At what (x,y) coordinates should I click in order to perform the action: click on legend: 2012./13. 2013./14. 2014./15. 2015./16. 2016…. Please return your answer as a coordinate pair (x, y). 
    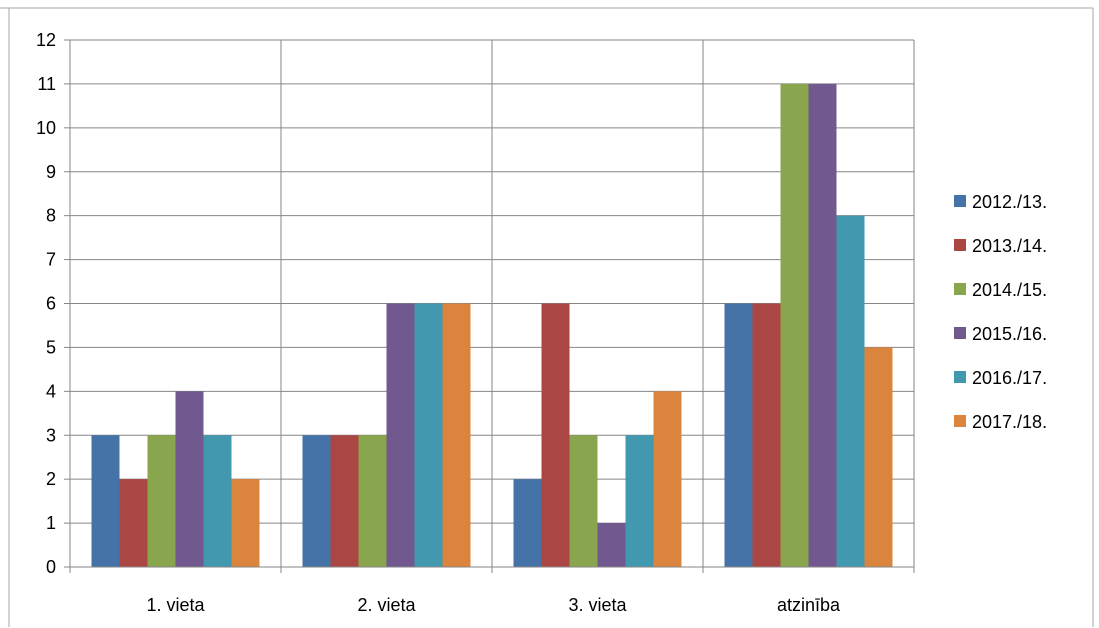
    Looking at the image, I should click on (1000, 312).